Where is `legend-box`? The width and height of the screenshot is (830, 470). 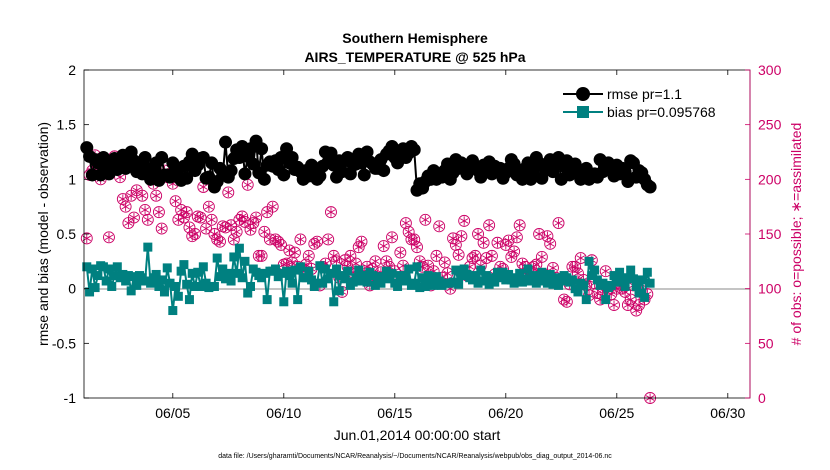
legend-box is located at coordinates (651, 101).